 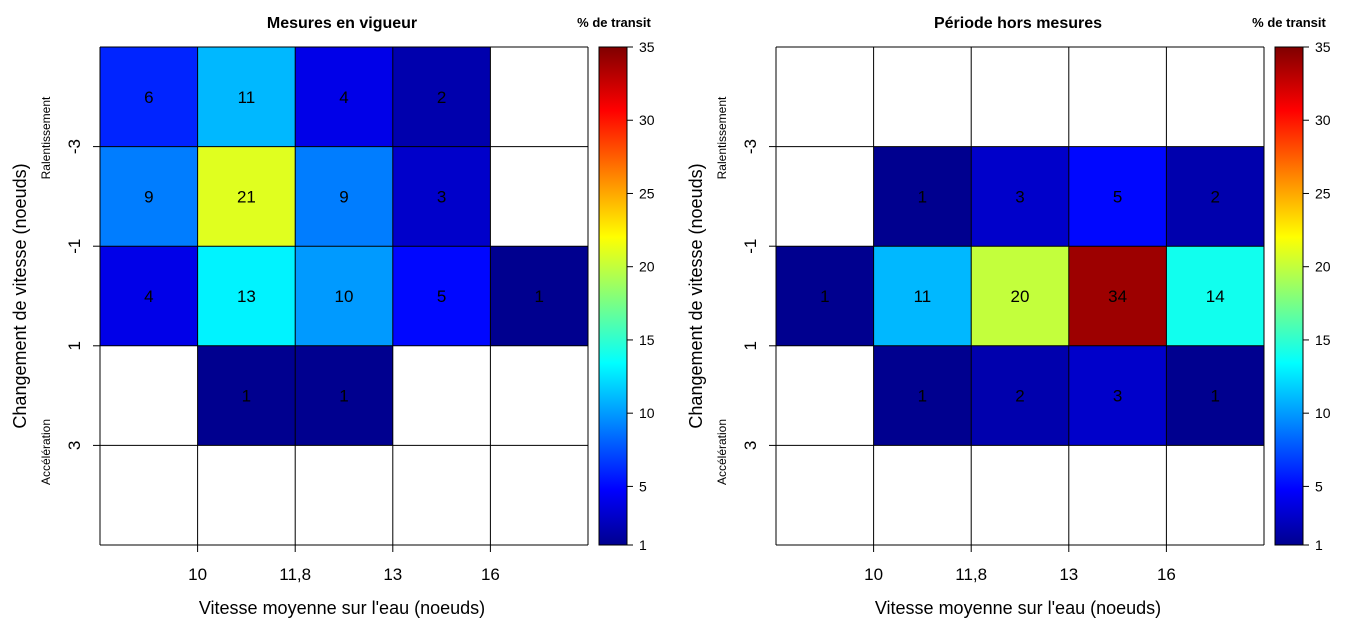 What do you see at coordinates (722, 452) in the screenshot?
I see `y-annotation-bottom-2: Accélération` at bounding box center [722, 452].